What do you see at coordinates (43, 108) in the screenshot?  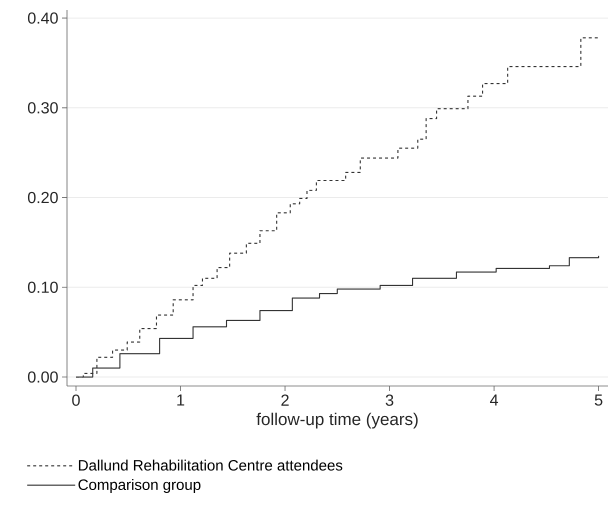 I see `y-tick-label: 0.30` at bounding box center [43, 108].